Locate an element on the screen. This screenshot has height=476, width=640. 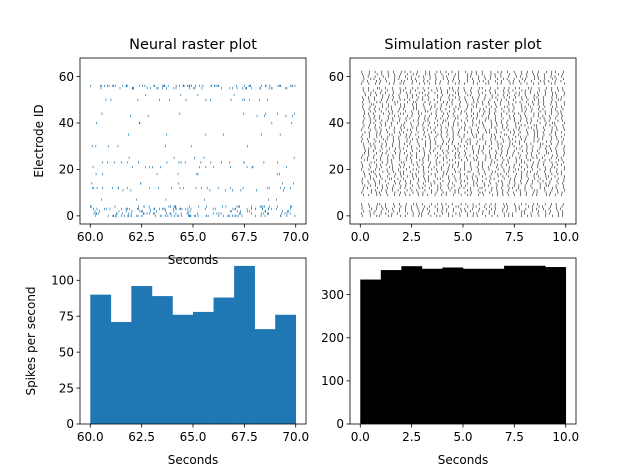
neural-raster-x-tick-label: 67.5 is located at coordinates (244, 237).